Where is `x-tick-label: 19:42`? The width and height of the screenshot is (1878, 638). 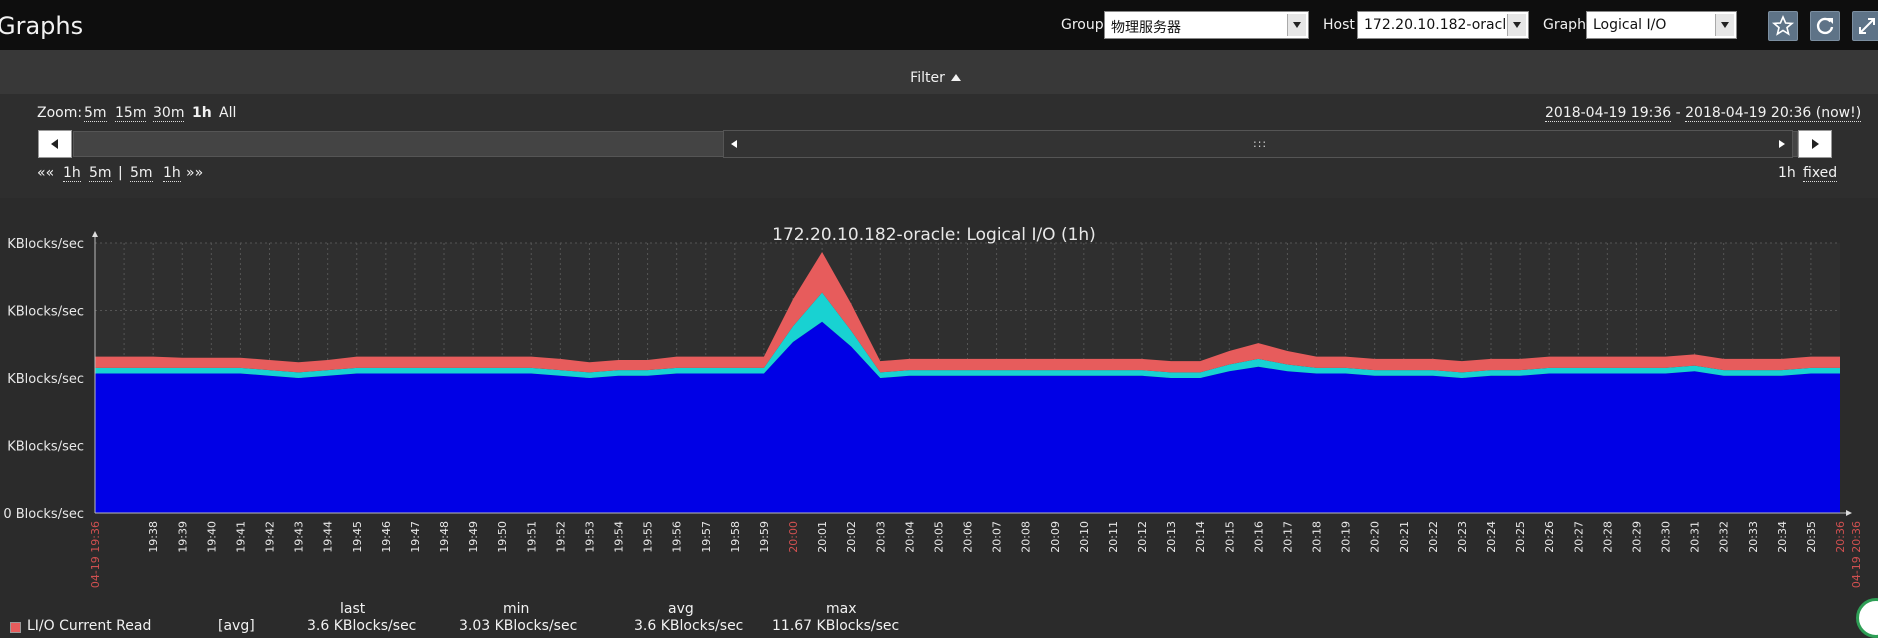 x-tick-label: 19:42 is located at coordinates (270, 537).